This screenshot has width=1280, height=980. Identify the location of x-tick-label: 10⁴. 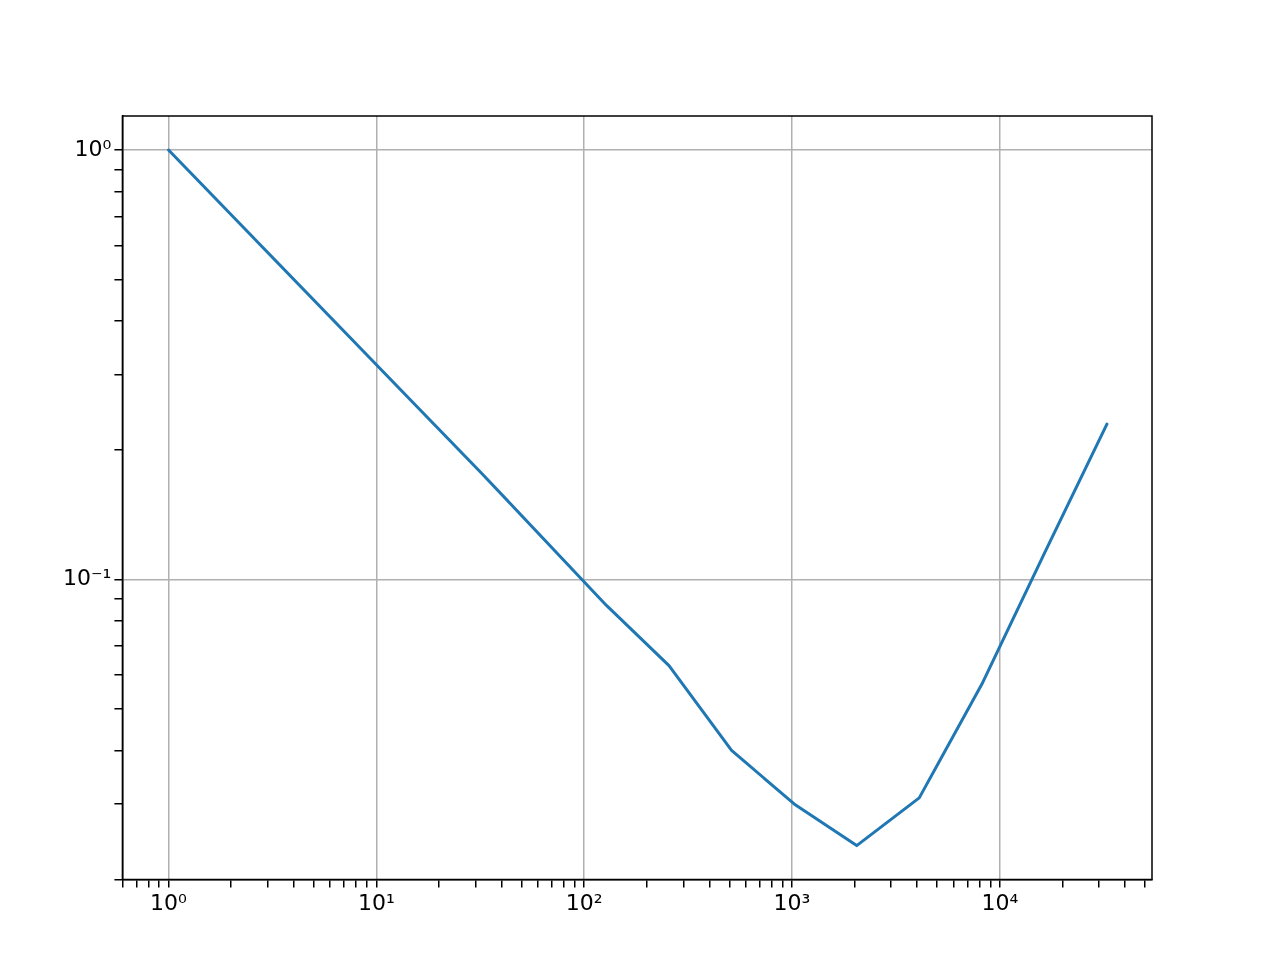
(1000, 902).